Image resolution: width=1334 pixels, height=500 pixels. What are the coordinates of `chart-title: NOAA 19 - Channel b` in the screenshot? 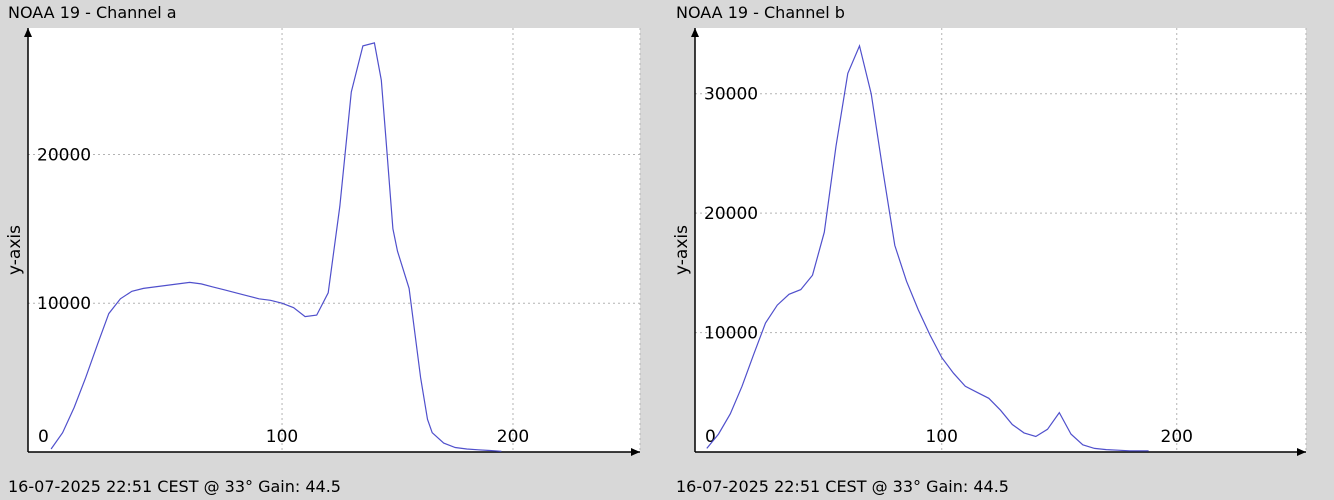 It's located at (760, 12).